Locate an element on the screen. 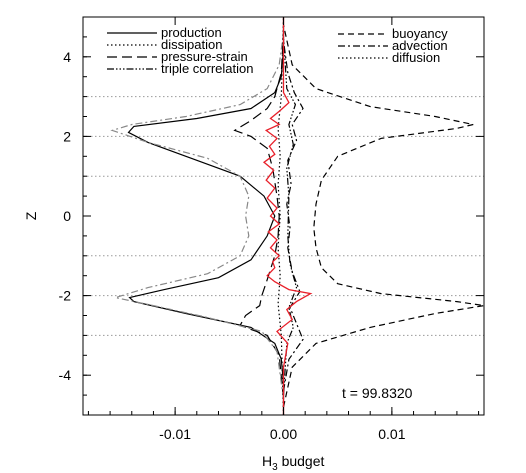 The height and width of the screenshot is (473, 526). legend-label-4: buoyancy is located at coordinates (420, 33).